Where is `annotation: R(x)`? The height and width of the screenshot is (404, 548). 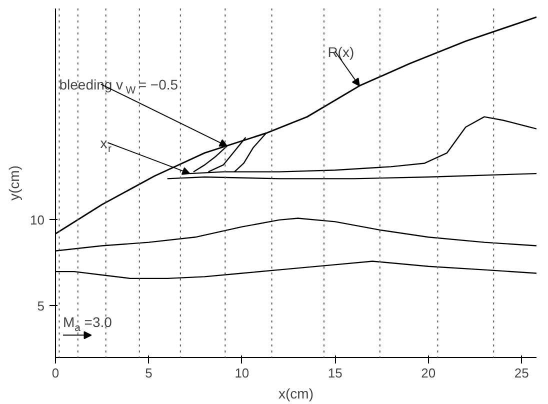 annotation: R(x) is located at coordinates (341, 52).